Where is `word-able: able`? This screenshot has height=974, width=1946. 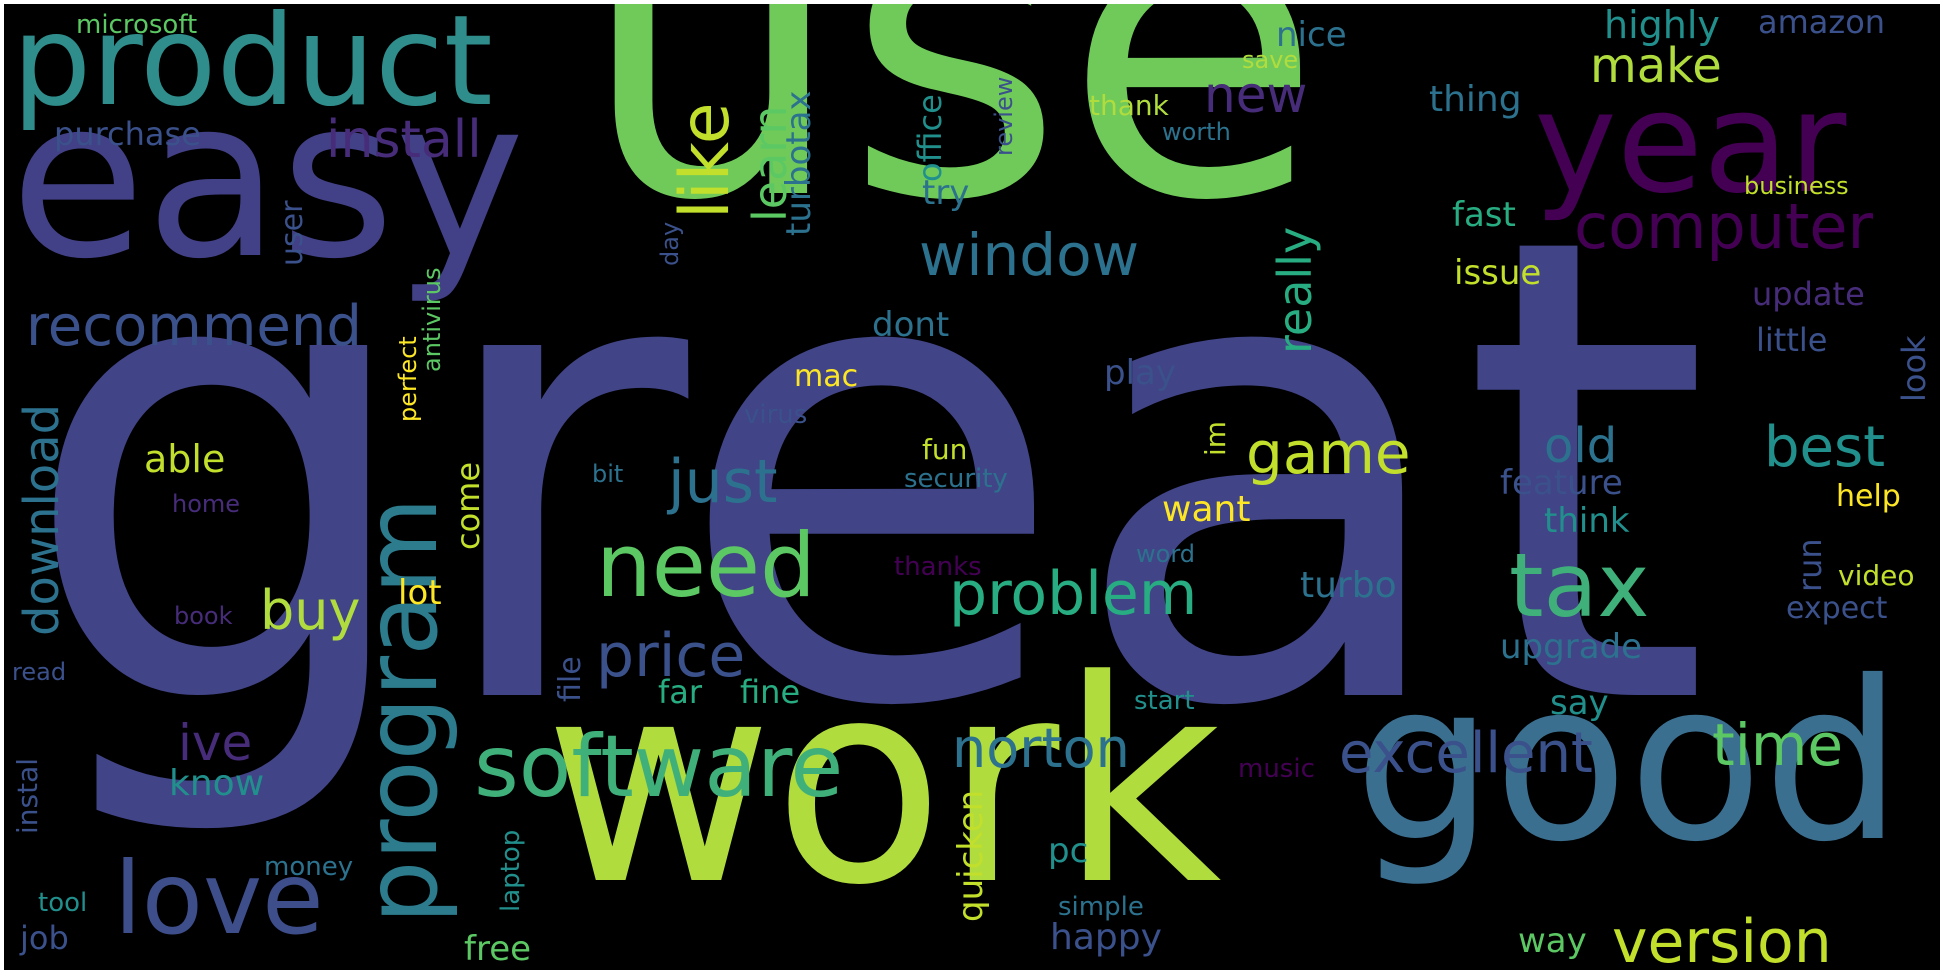
word-able: able is located at coordinates (185, 459).